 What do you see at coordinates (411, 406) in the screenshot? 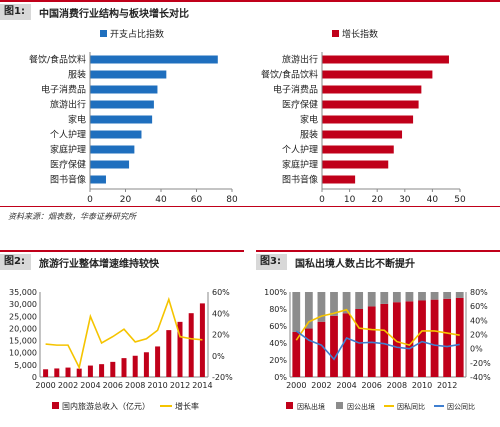
I see `legend-label: 因私同比` at bounding box center [411, 406].